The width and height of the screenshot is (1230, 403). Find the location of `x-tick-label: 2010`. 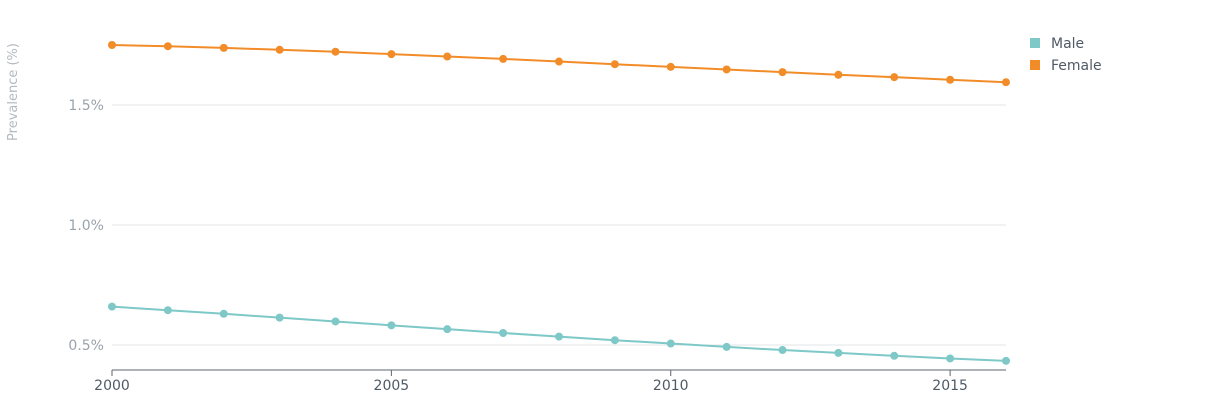

x-tick-label: 2010 is located at coordinates (671, 386).